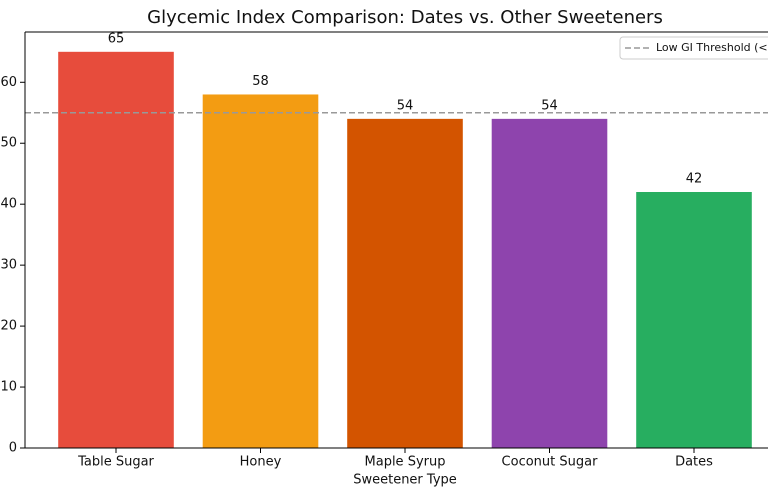 Image resolution: width=768 pixels, height=500 pixels. What do you see at coordinates (8, 265) in the screenshot?
I see `y-tick-label: 30` at bounding box center [8, 265].